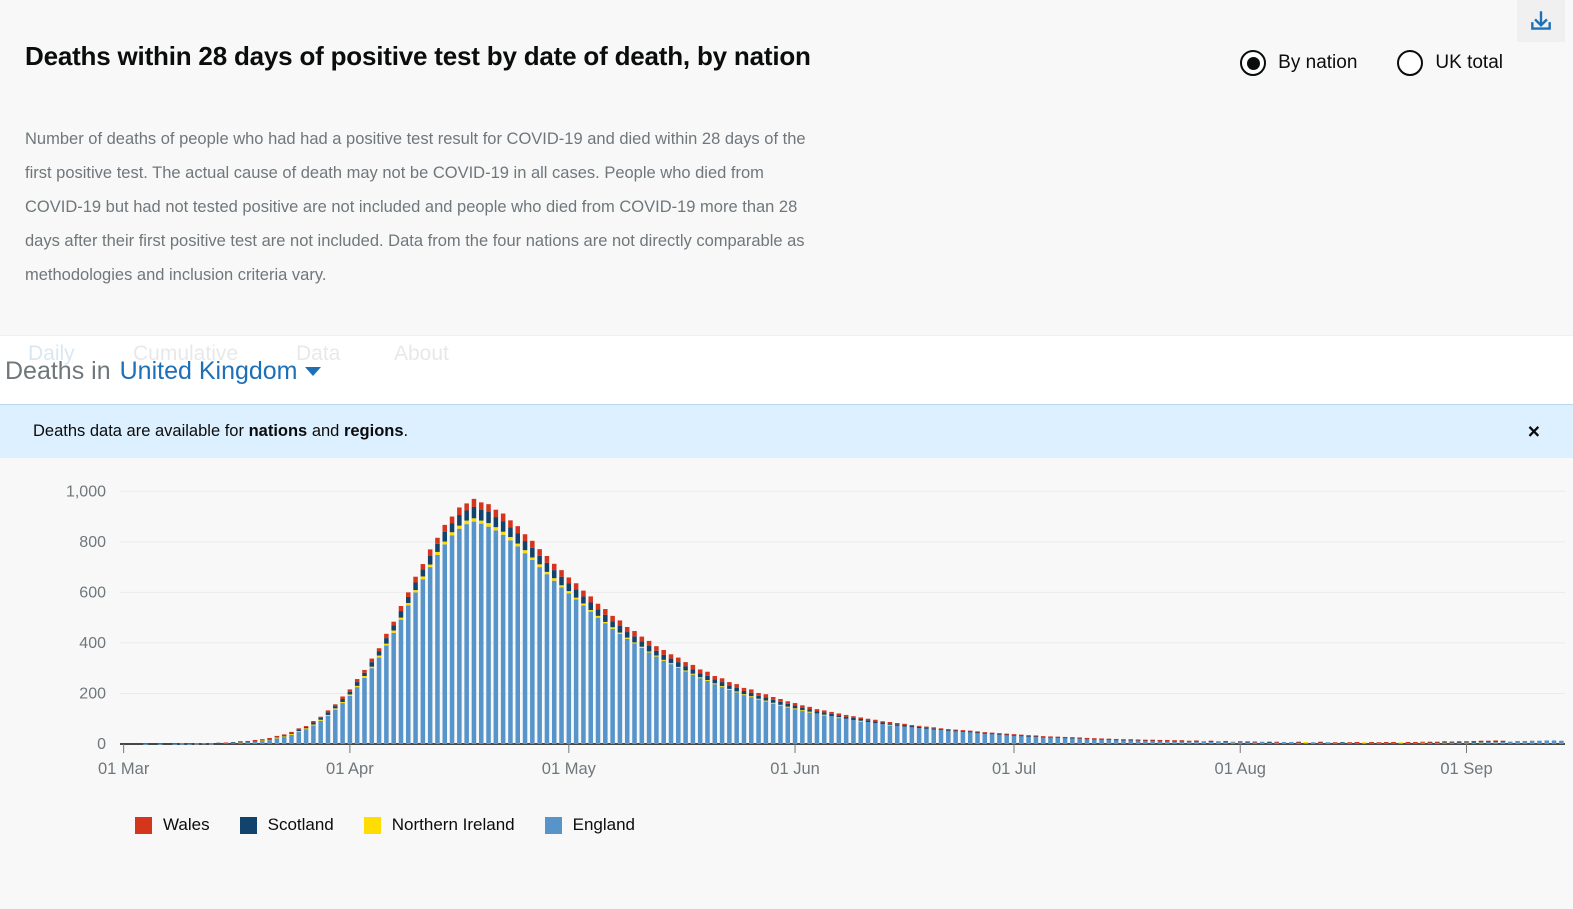  What do you see at coordinates (92, 542) in the screenshot?
I see `svg-text: 800` at bounding box center [92, 542].